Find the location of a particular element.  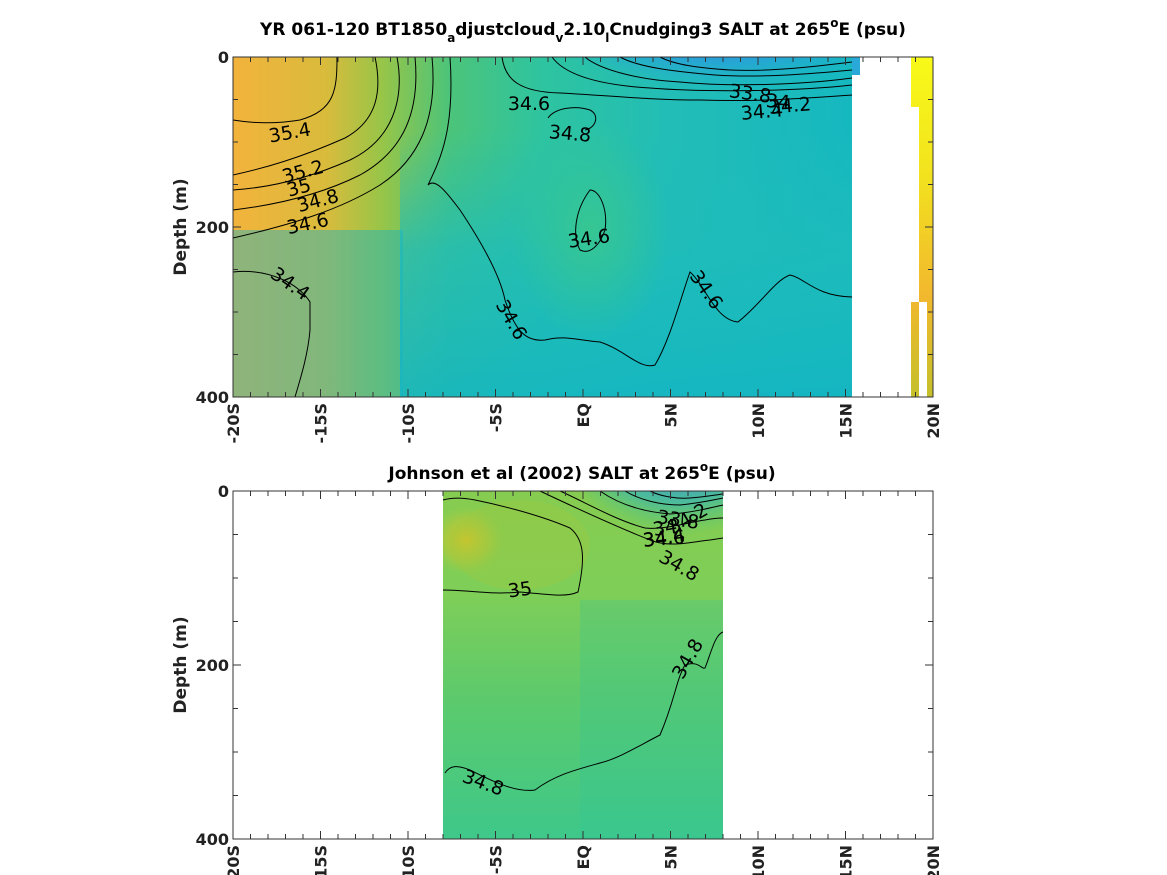

top-y-axis-label: Depth (m) is located at coordinates (181, 226).